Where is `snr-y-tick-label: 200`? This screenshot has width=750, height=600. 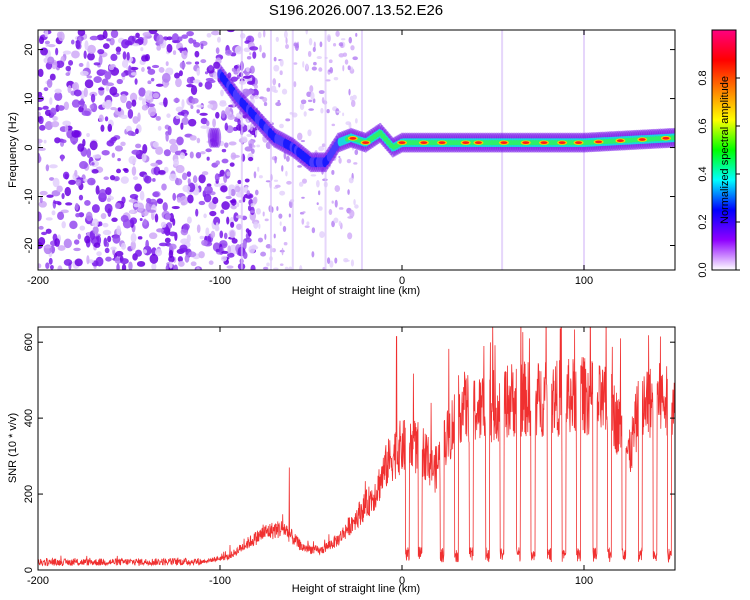
snr-y-tick-label: 200 is located at coordinates (29, 494).